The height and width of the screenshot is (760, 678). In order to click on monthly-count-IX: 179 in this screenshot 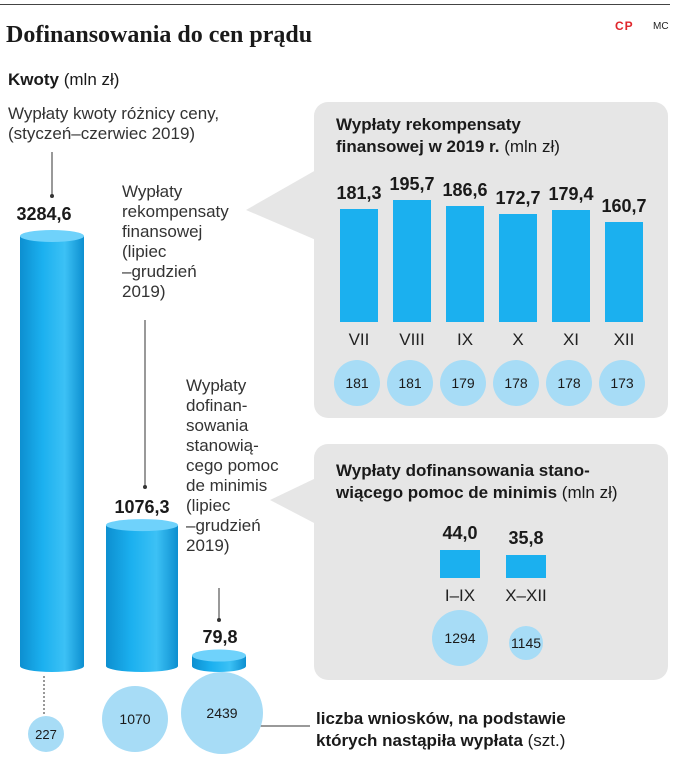, I will do `click(463, 383)`.